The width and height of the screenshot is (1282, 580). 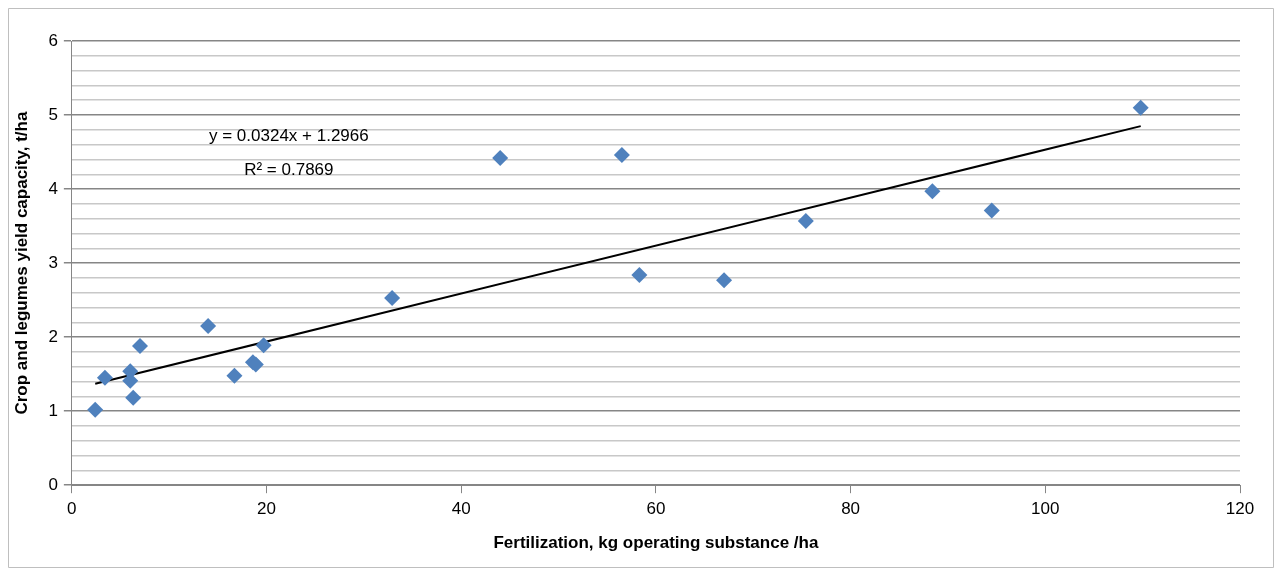 I want to click on x-tick-label: 0, so click(x=72, y=509).